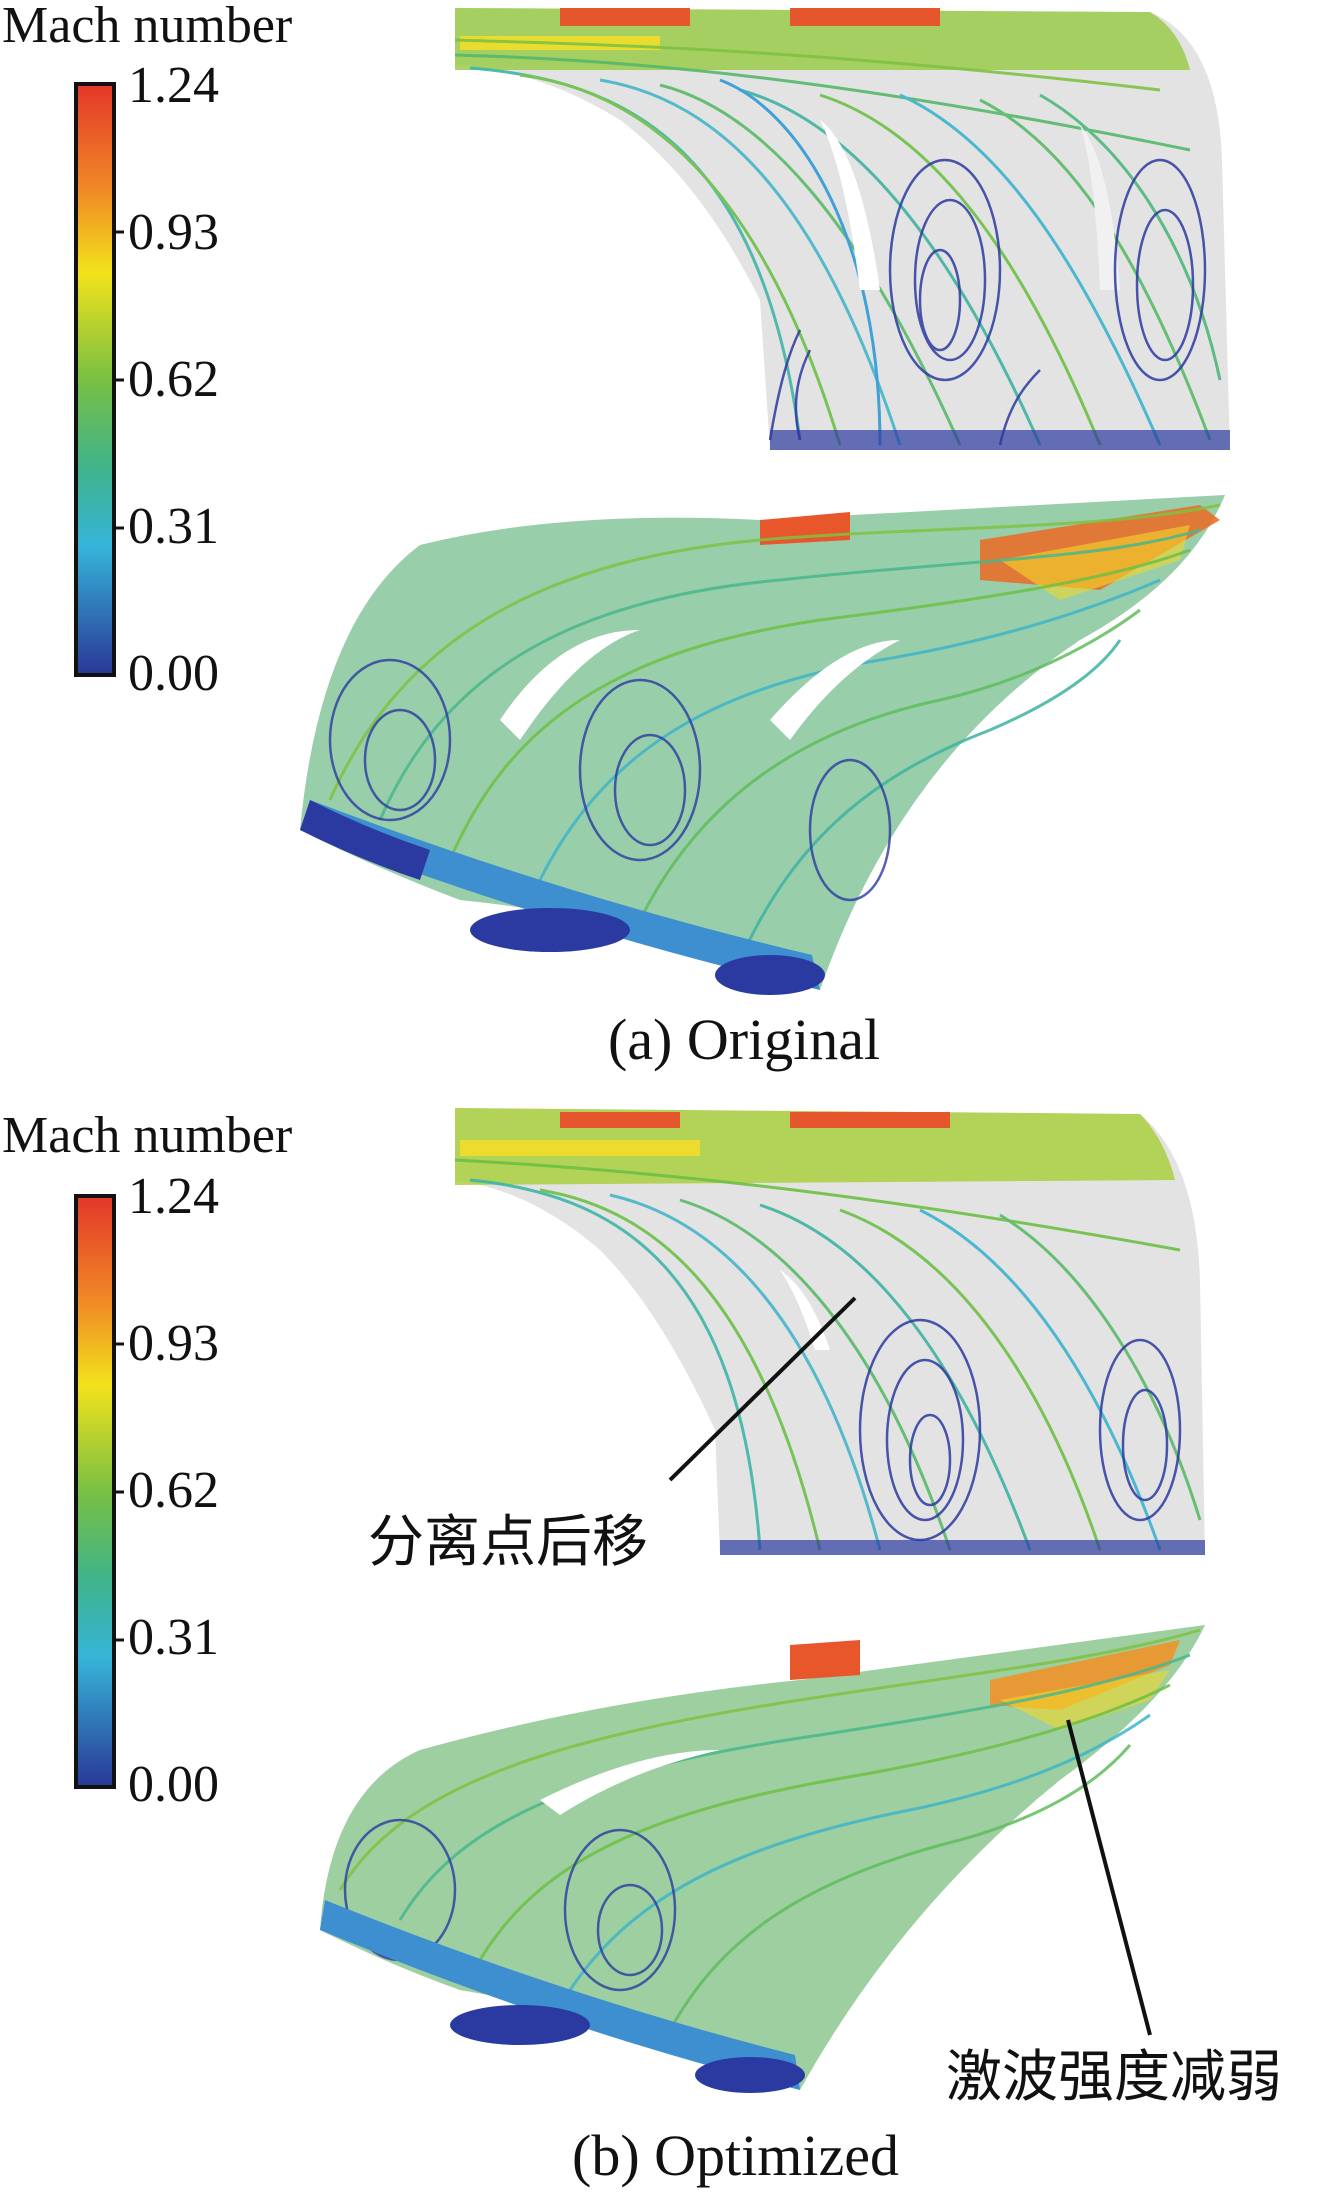 Image resolution: width=1344 pixels, height=2201 pixels. I want to click on colorbar-tick-a-3: 0.62, so click(173, 379).